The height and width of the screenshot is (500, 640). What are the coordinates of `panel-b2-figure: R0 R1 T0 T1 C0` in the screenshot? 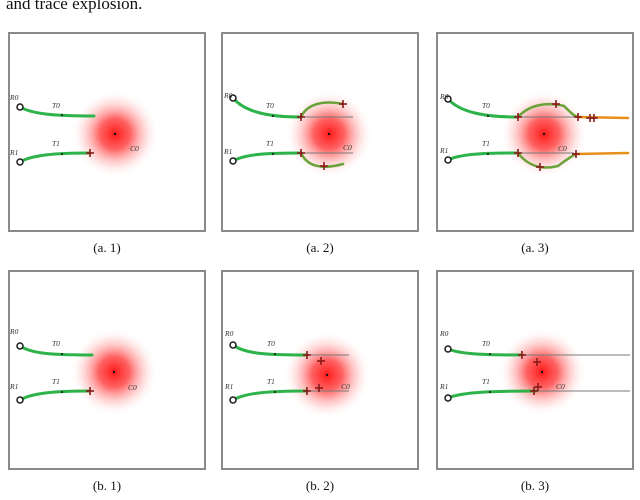 It's located at (297, 374).